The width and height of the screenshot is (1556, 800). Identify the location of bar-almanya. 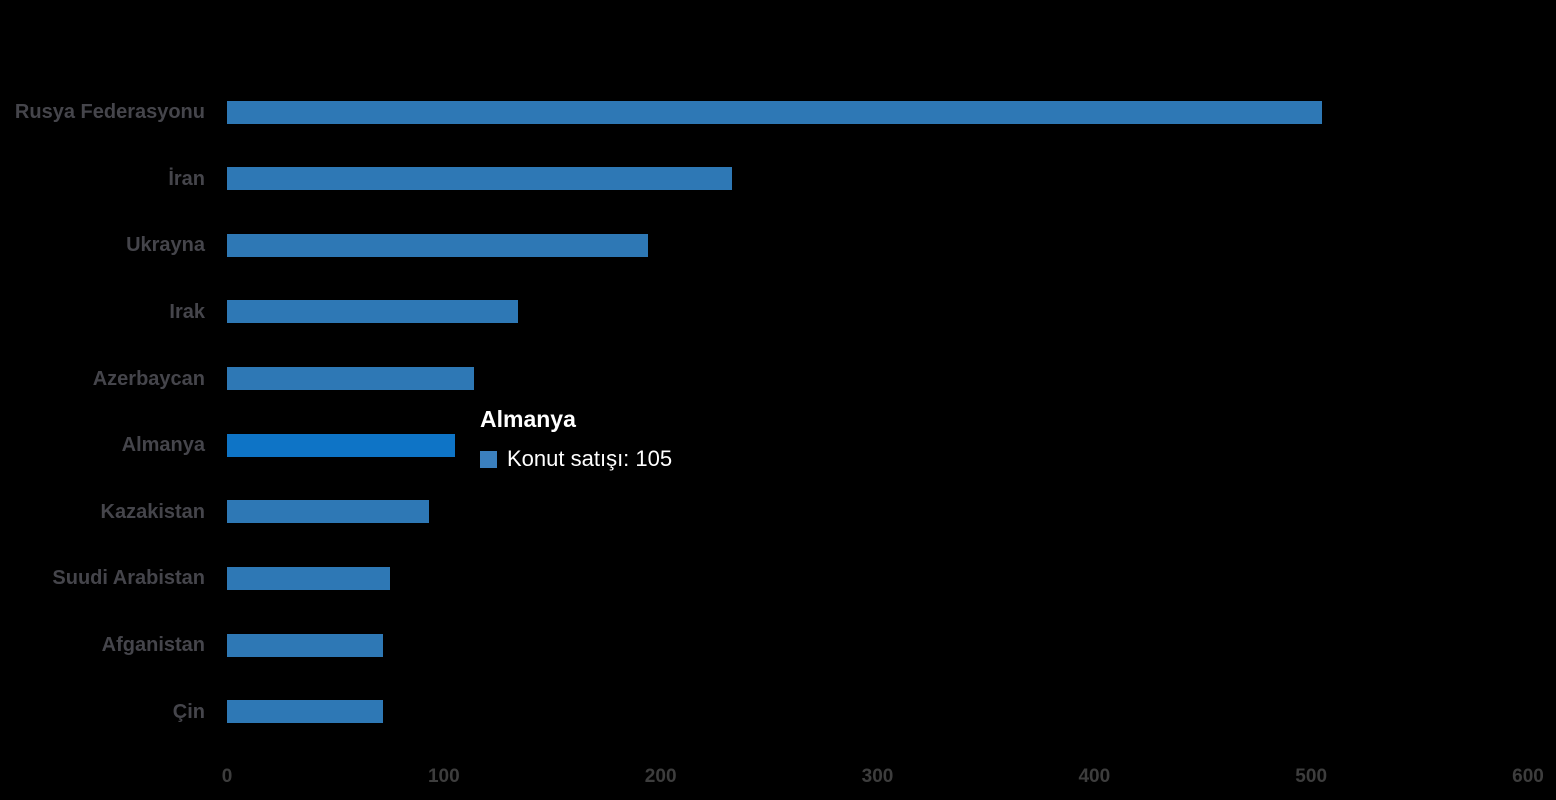
(341, 445).